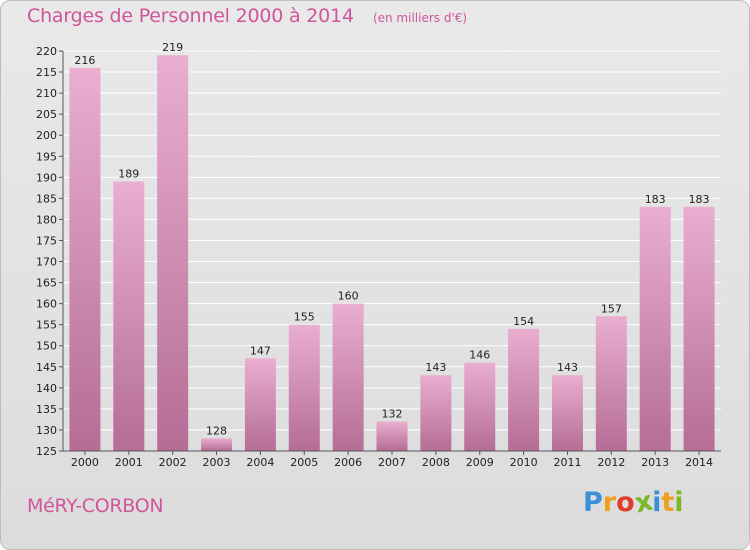 This screenshot has width=750, height=550. I want to click on bar-2012, so click(611, 383).